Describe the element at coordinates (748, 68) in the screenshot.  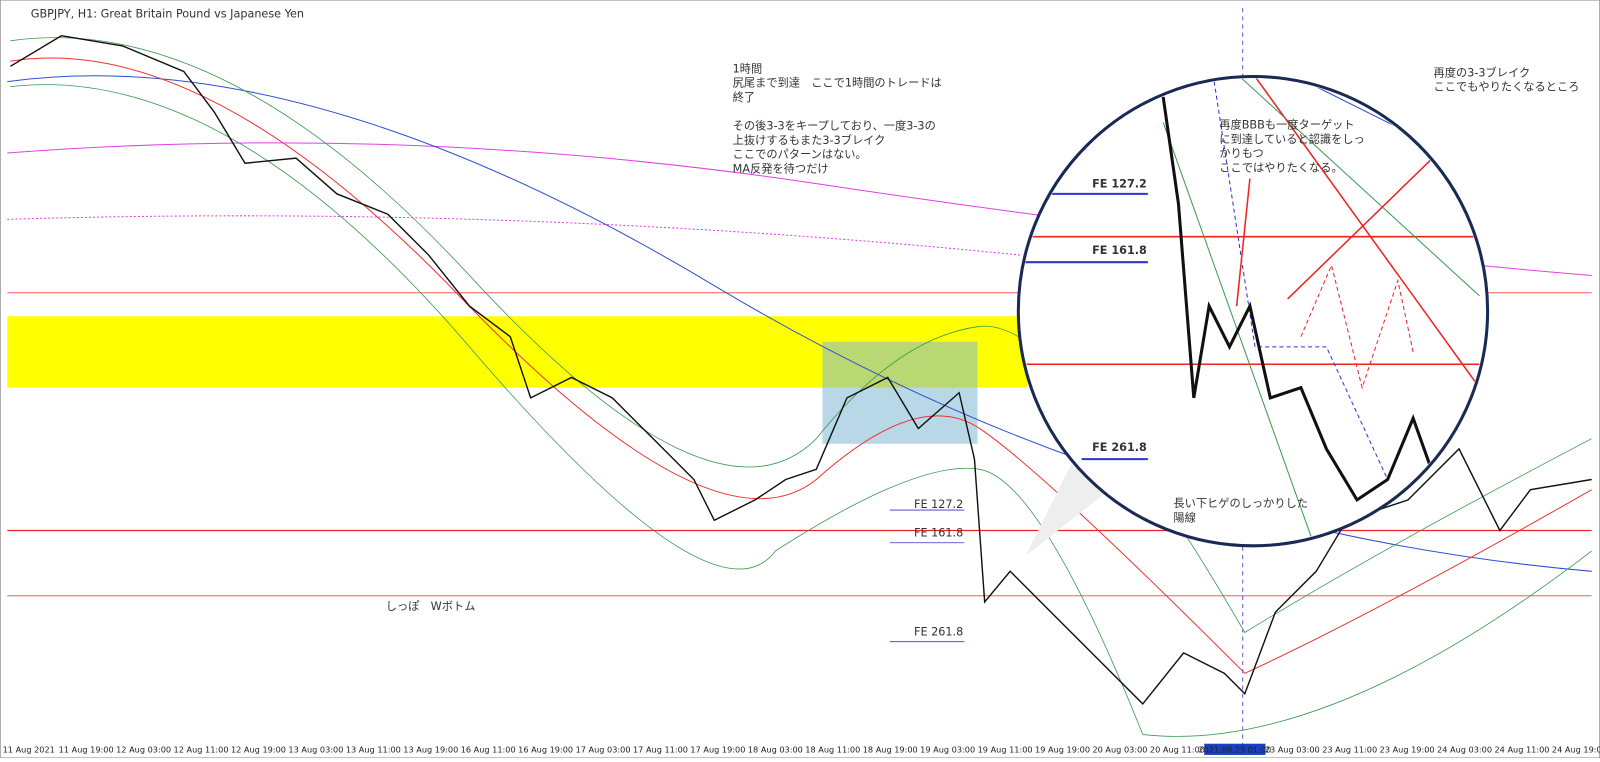
I see `note: 1時間` at that location.